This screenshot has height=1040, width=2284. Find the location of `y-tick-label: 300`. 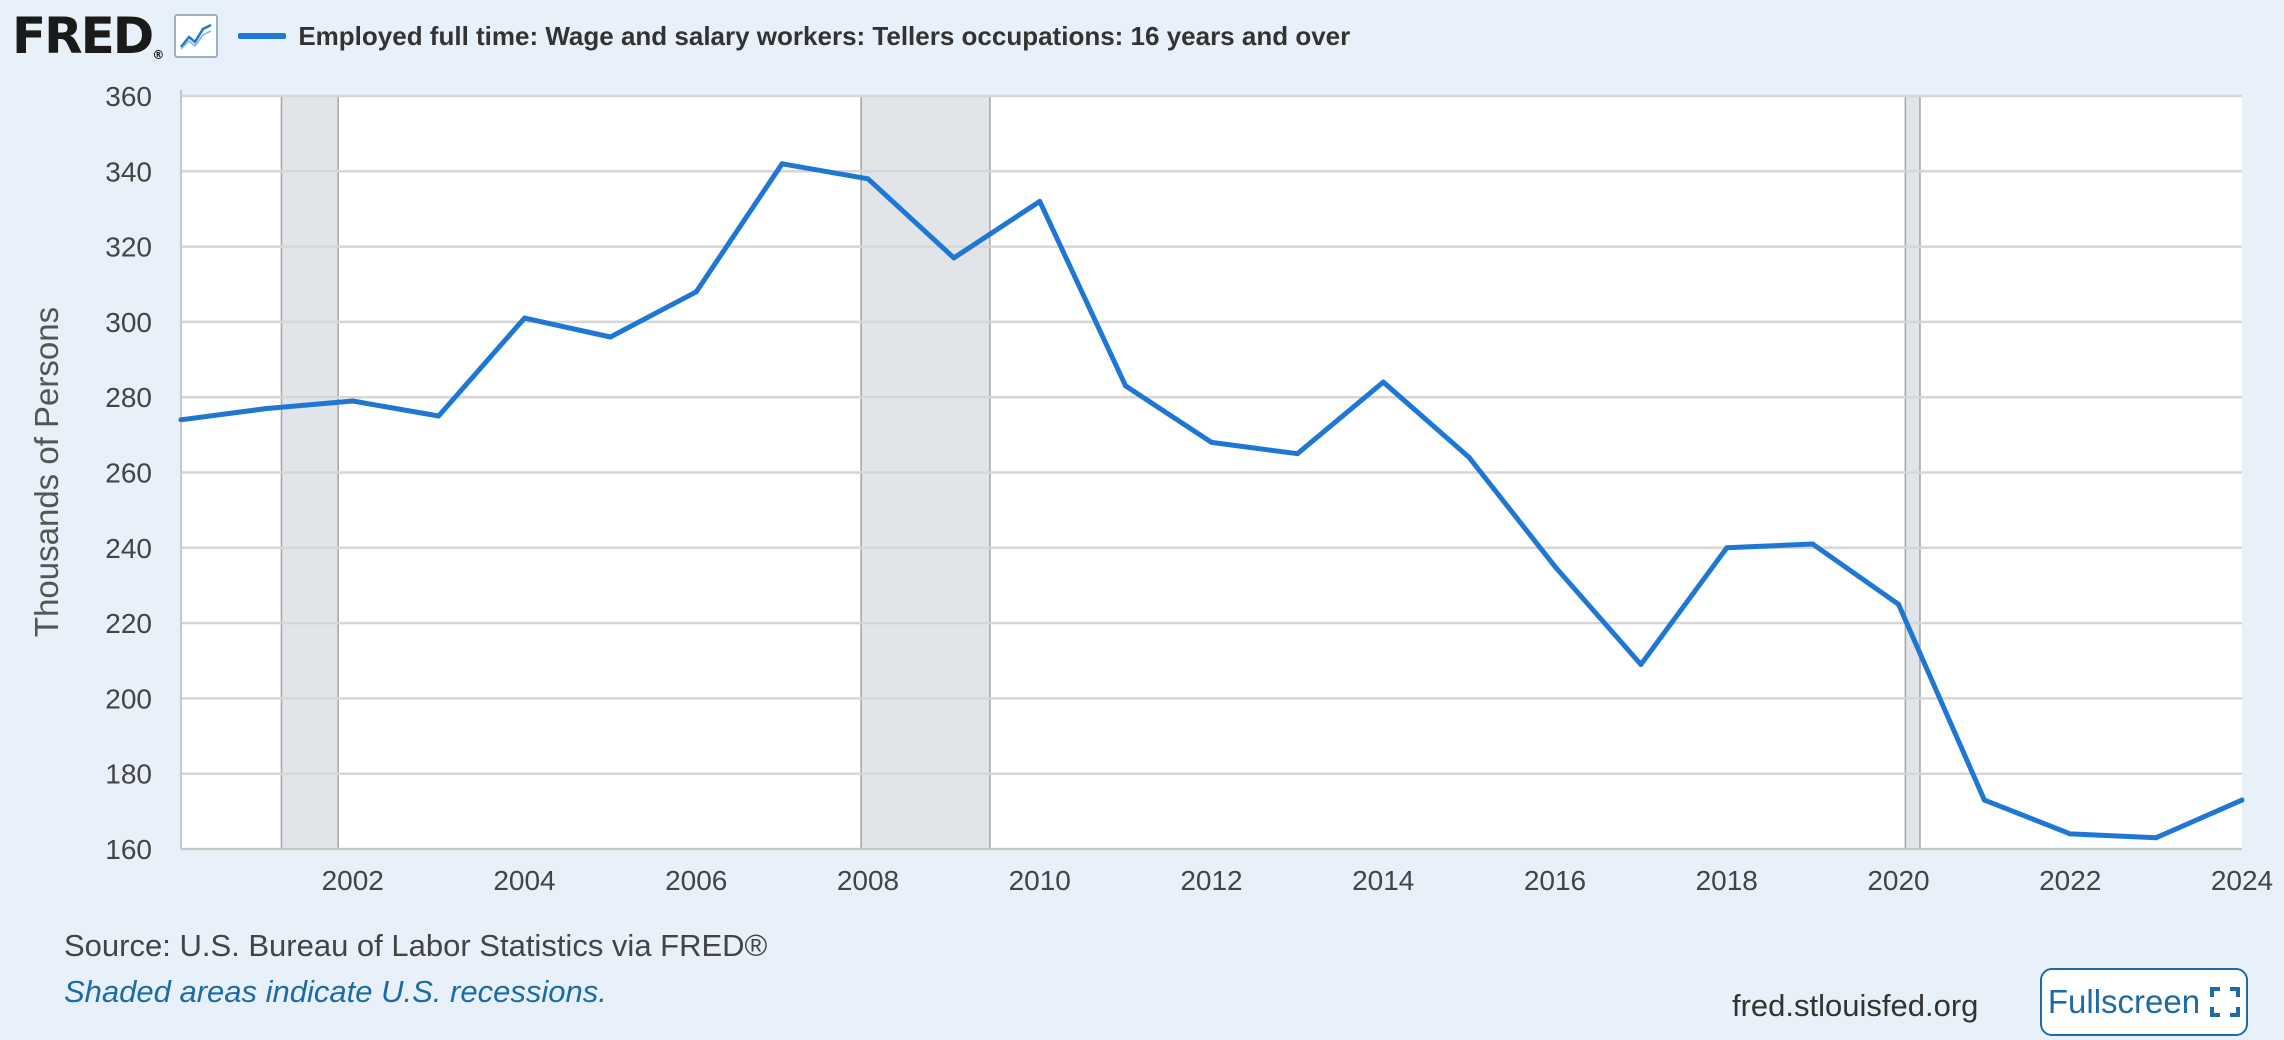

y-tick-label: 300 is located at coordinates (128, 322).